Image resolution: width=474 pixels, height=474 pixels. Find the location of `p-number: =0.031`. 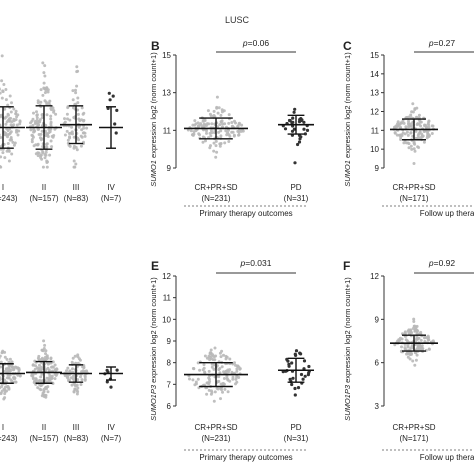

p-number: =0.031 is located at coordinates (258, 263).